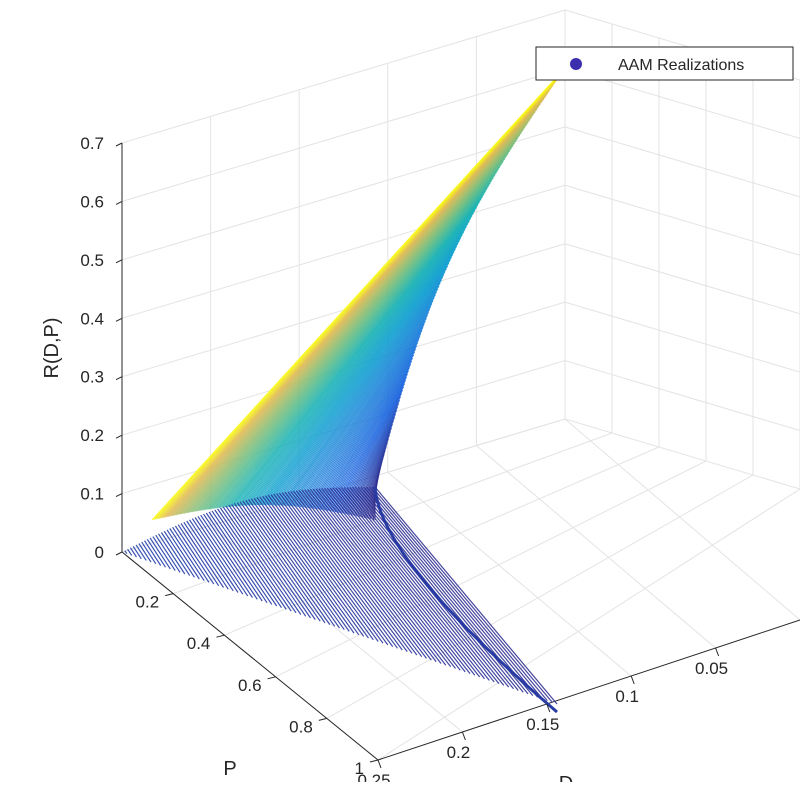 The width and height of the screenshot is (800, 787). I want to click on legend: AAM Realizations, so click(664, 63).